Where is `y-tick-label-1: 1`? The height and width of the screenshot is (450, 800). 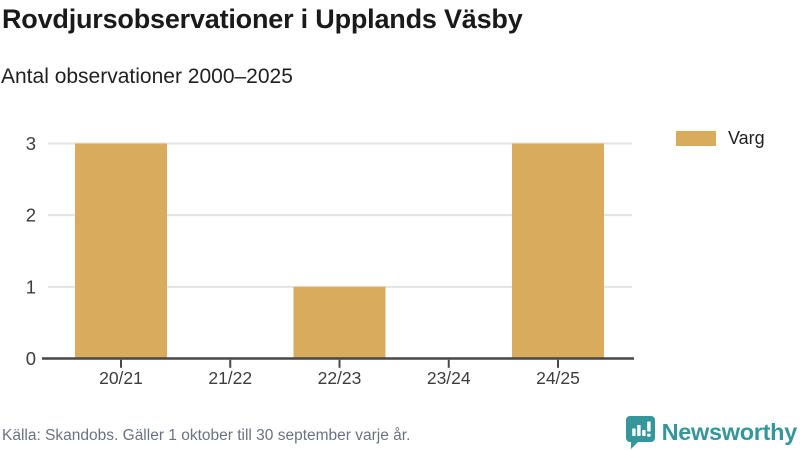
y-tick-label-1: 1 is located at coordinates (31, 286).